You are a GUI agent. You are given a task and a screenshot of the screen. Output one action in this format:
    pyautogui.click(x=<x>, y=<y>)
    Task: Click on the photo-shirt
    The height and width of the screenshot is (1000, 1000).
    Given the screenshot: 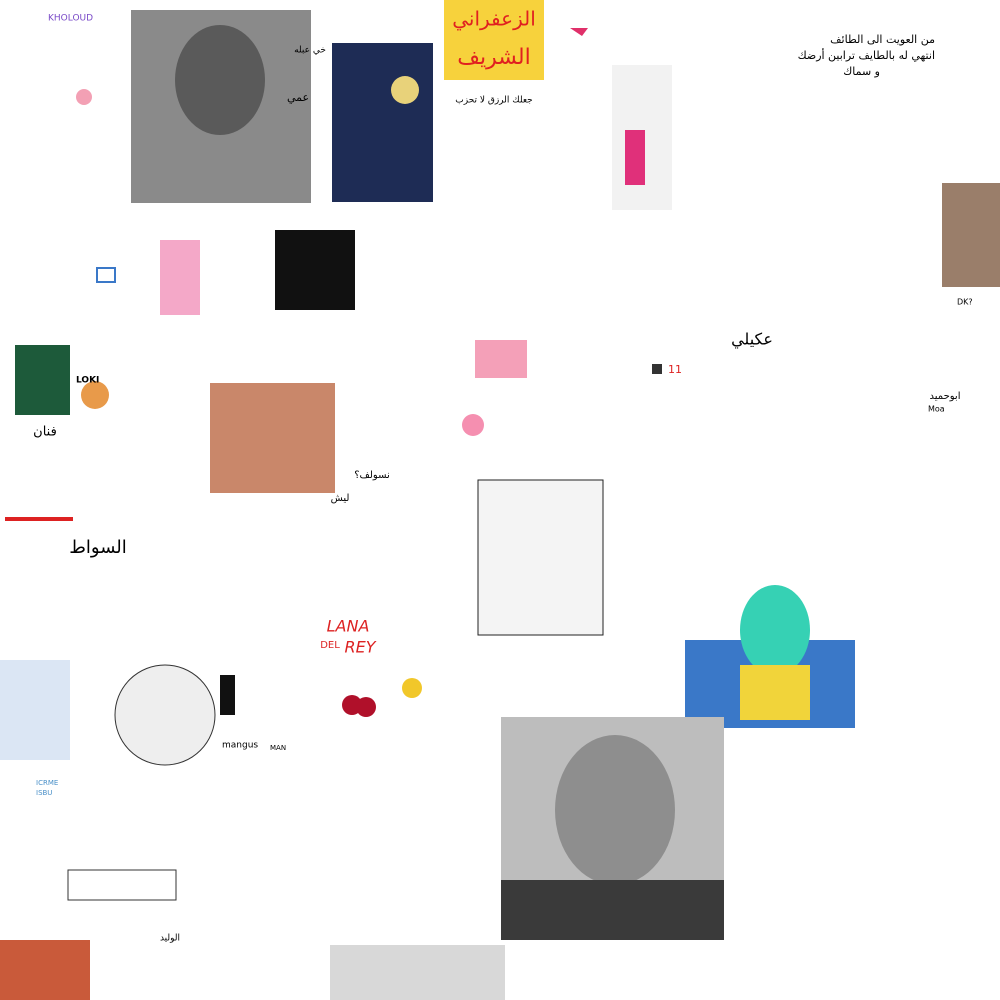 What is the action you would take?
    pyautogui.click(x=612, y=910)
    